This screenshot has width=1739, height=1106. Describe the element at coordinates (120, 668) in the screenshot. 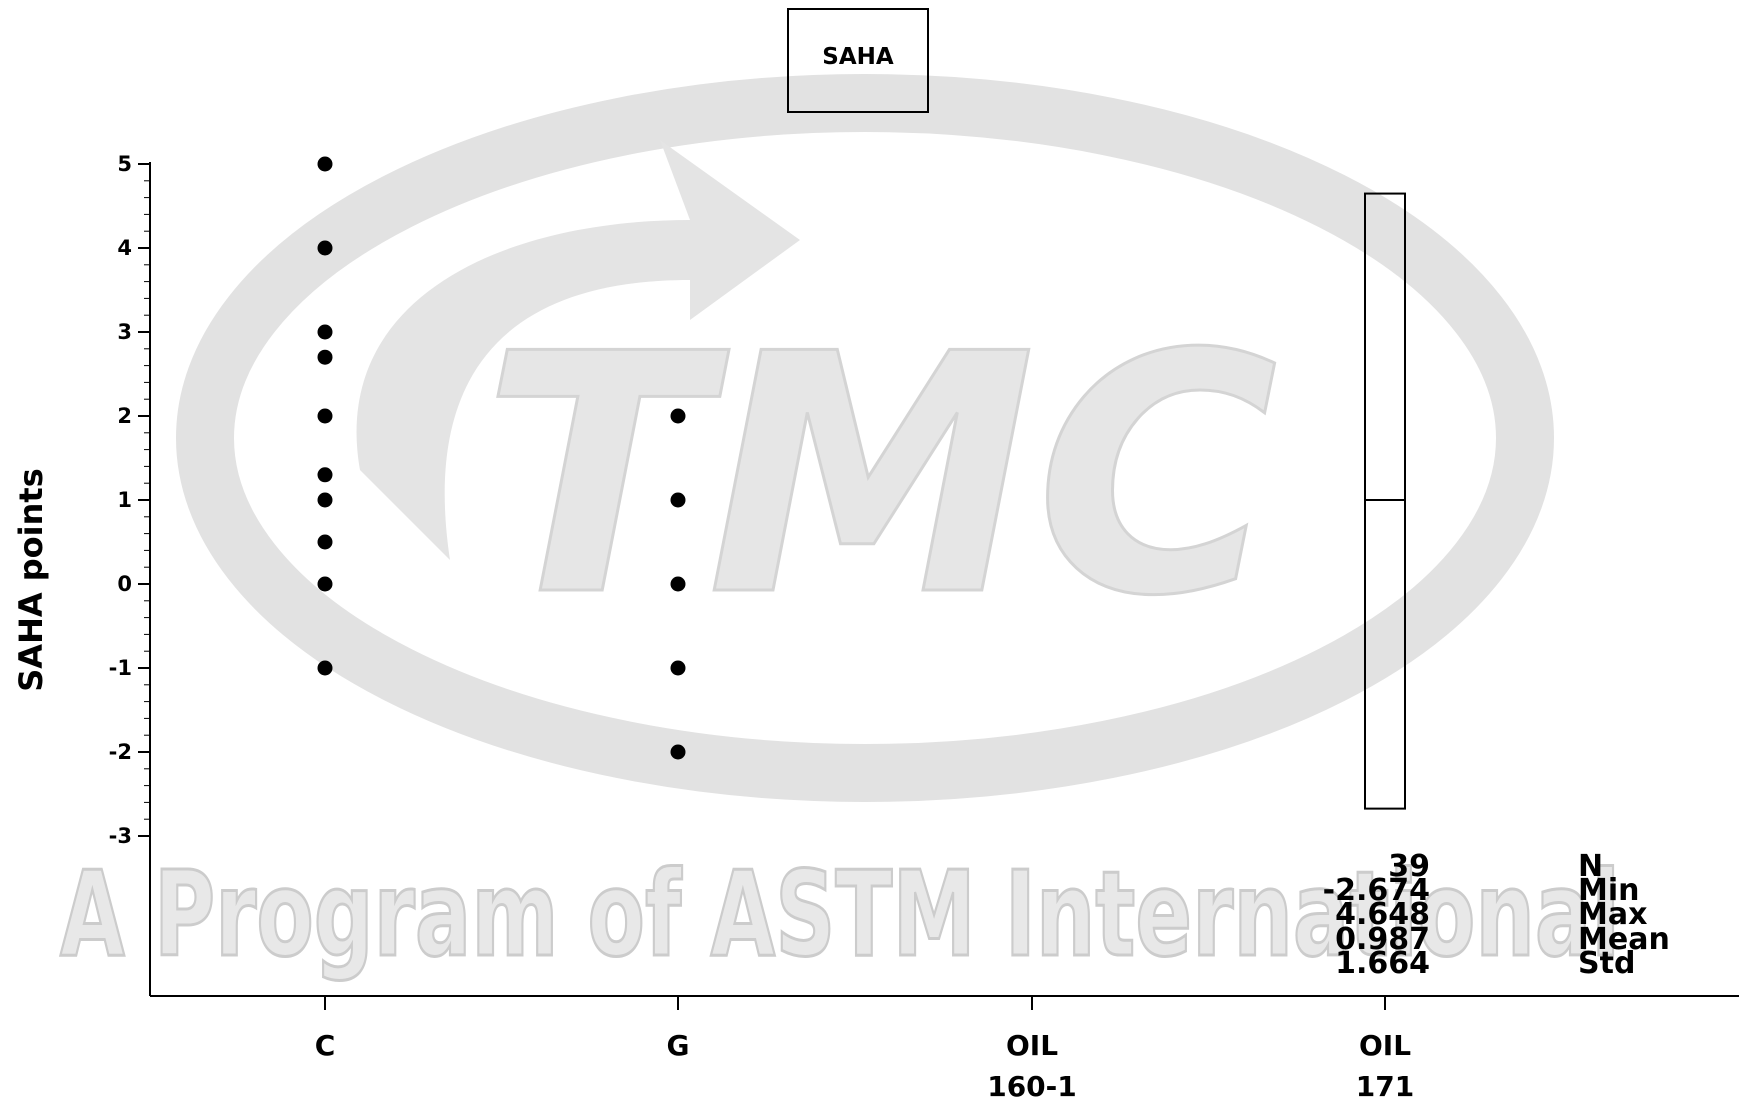

I see `y-tick-label: -1` at that location.